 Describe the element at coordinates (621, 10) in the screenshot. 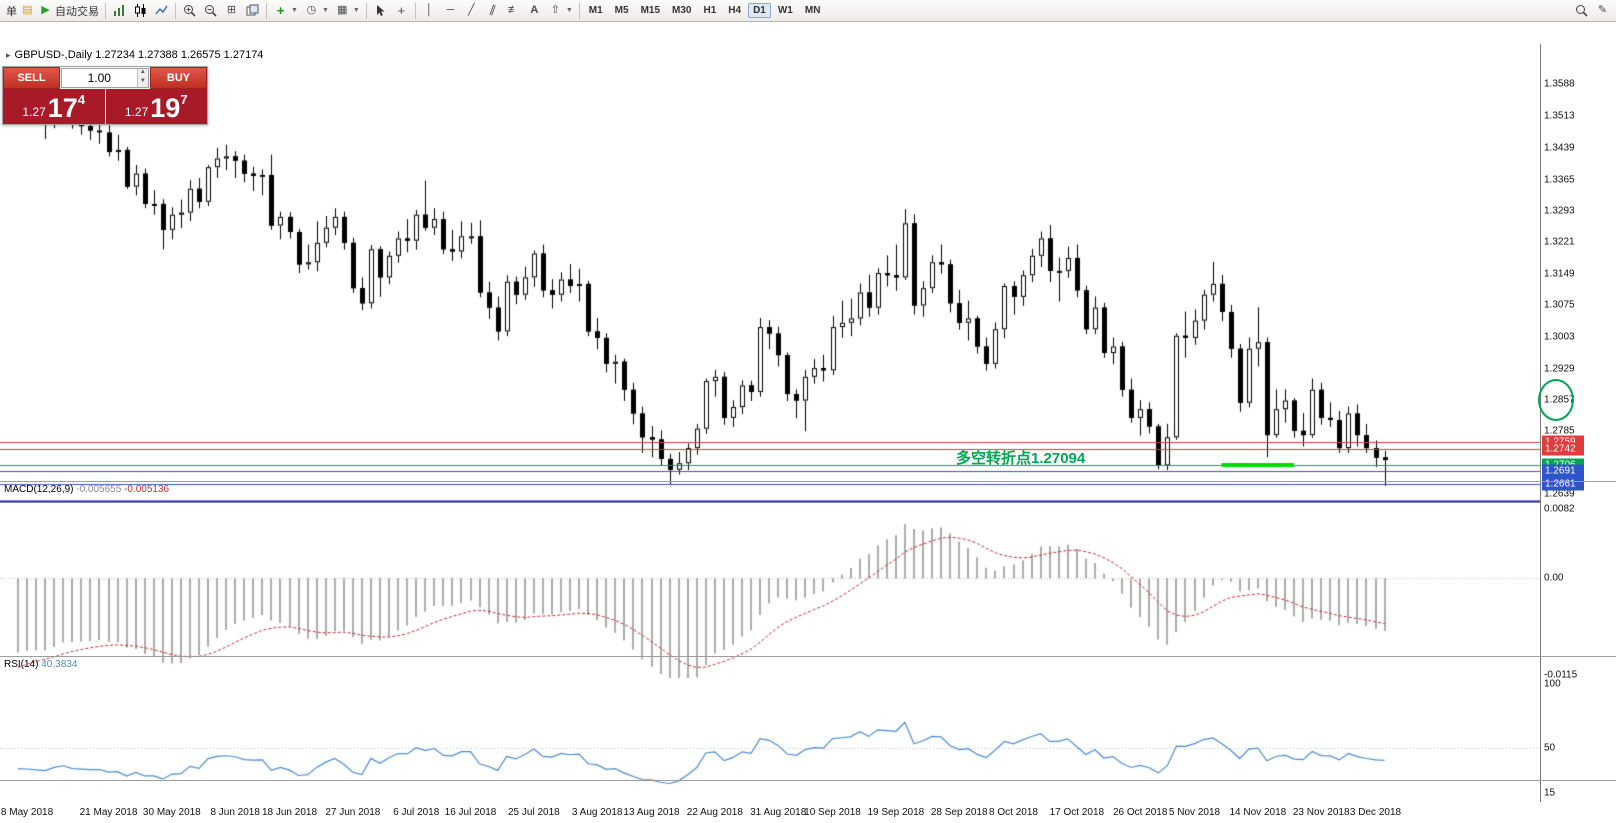

I see `timeframe-button-M5: M5` at that location.